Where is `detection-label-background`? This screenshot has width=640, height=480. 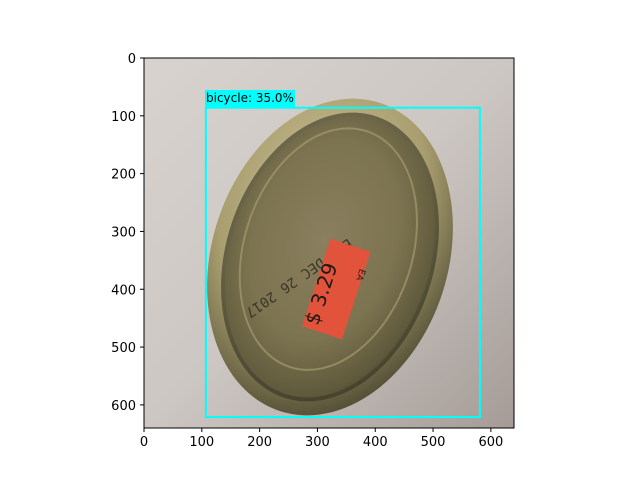 detection-label-background is located at coordinates (250, 98).